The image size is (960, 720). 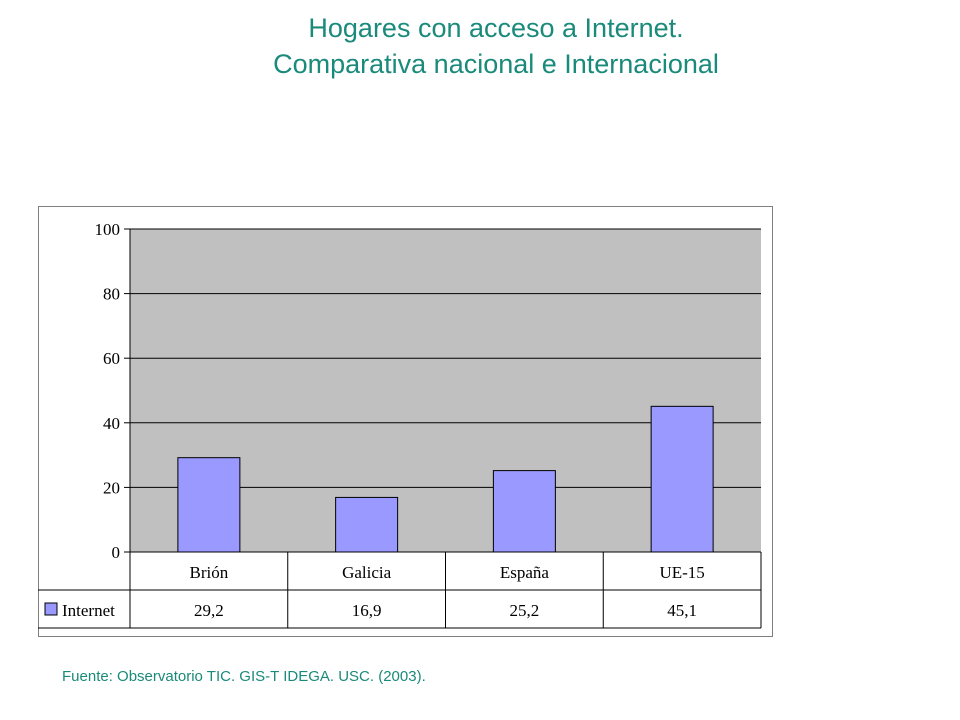 What do you see at coordinates (112, 391) in the screenshot?
I see `y-ticks: 0 20 40 60 80 100` at bounding box center [112, 391].